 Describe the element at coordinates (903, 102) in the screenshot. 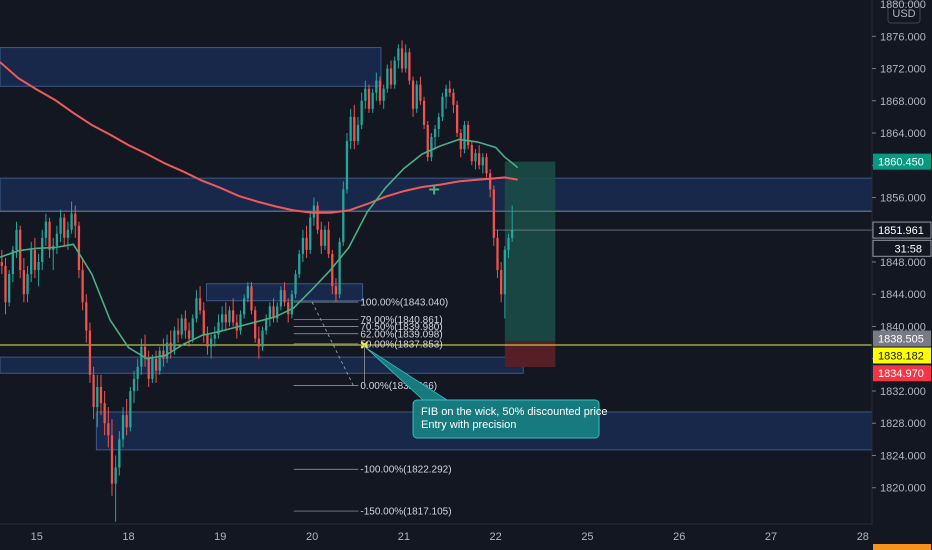

I see `price-tick-label-12: 1868.000` at that location.